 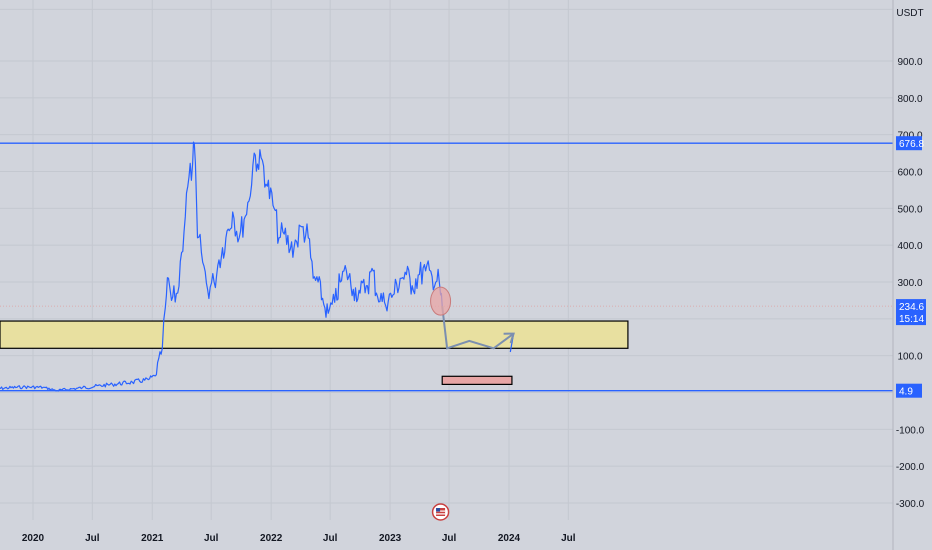 I want to click on x-axis: 2020 Jul 2021 Jul 2022 Jul 2023 Jul 2024 Jul, so click(x=299, y=538).